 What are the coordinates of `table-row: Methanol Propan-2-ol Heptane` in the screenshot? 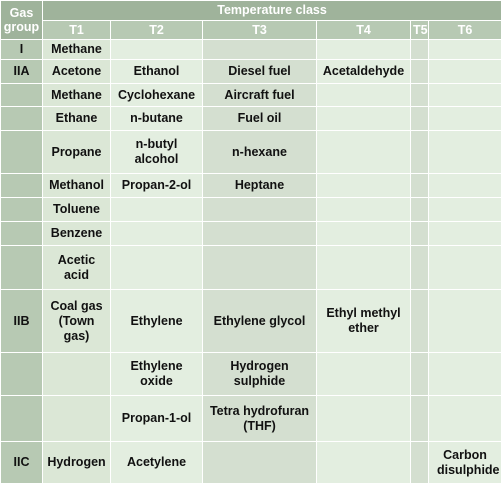 It's located at (250, 185).